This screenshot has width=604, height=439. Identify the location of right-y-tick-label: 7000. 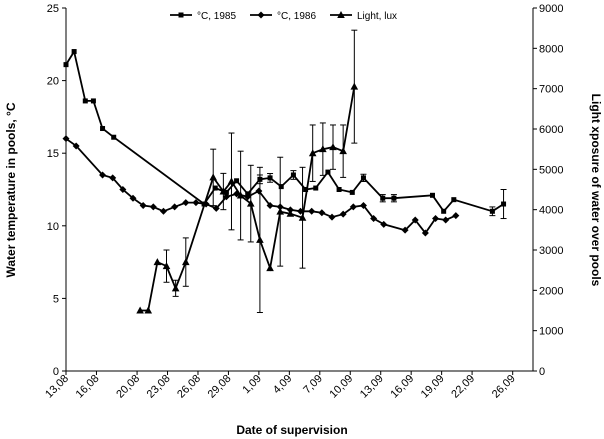
(551, 90).